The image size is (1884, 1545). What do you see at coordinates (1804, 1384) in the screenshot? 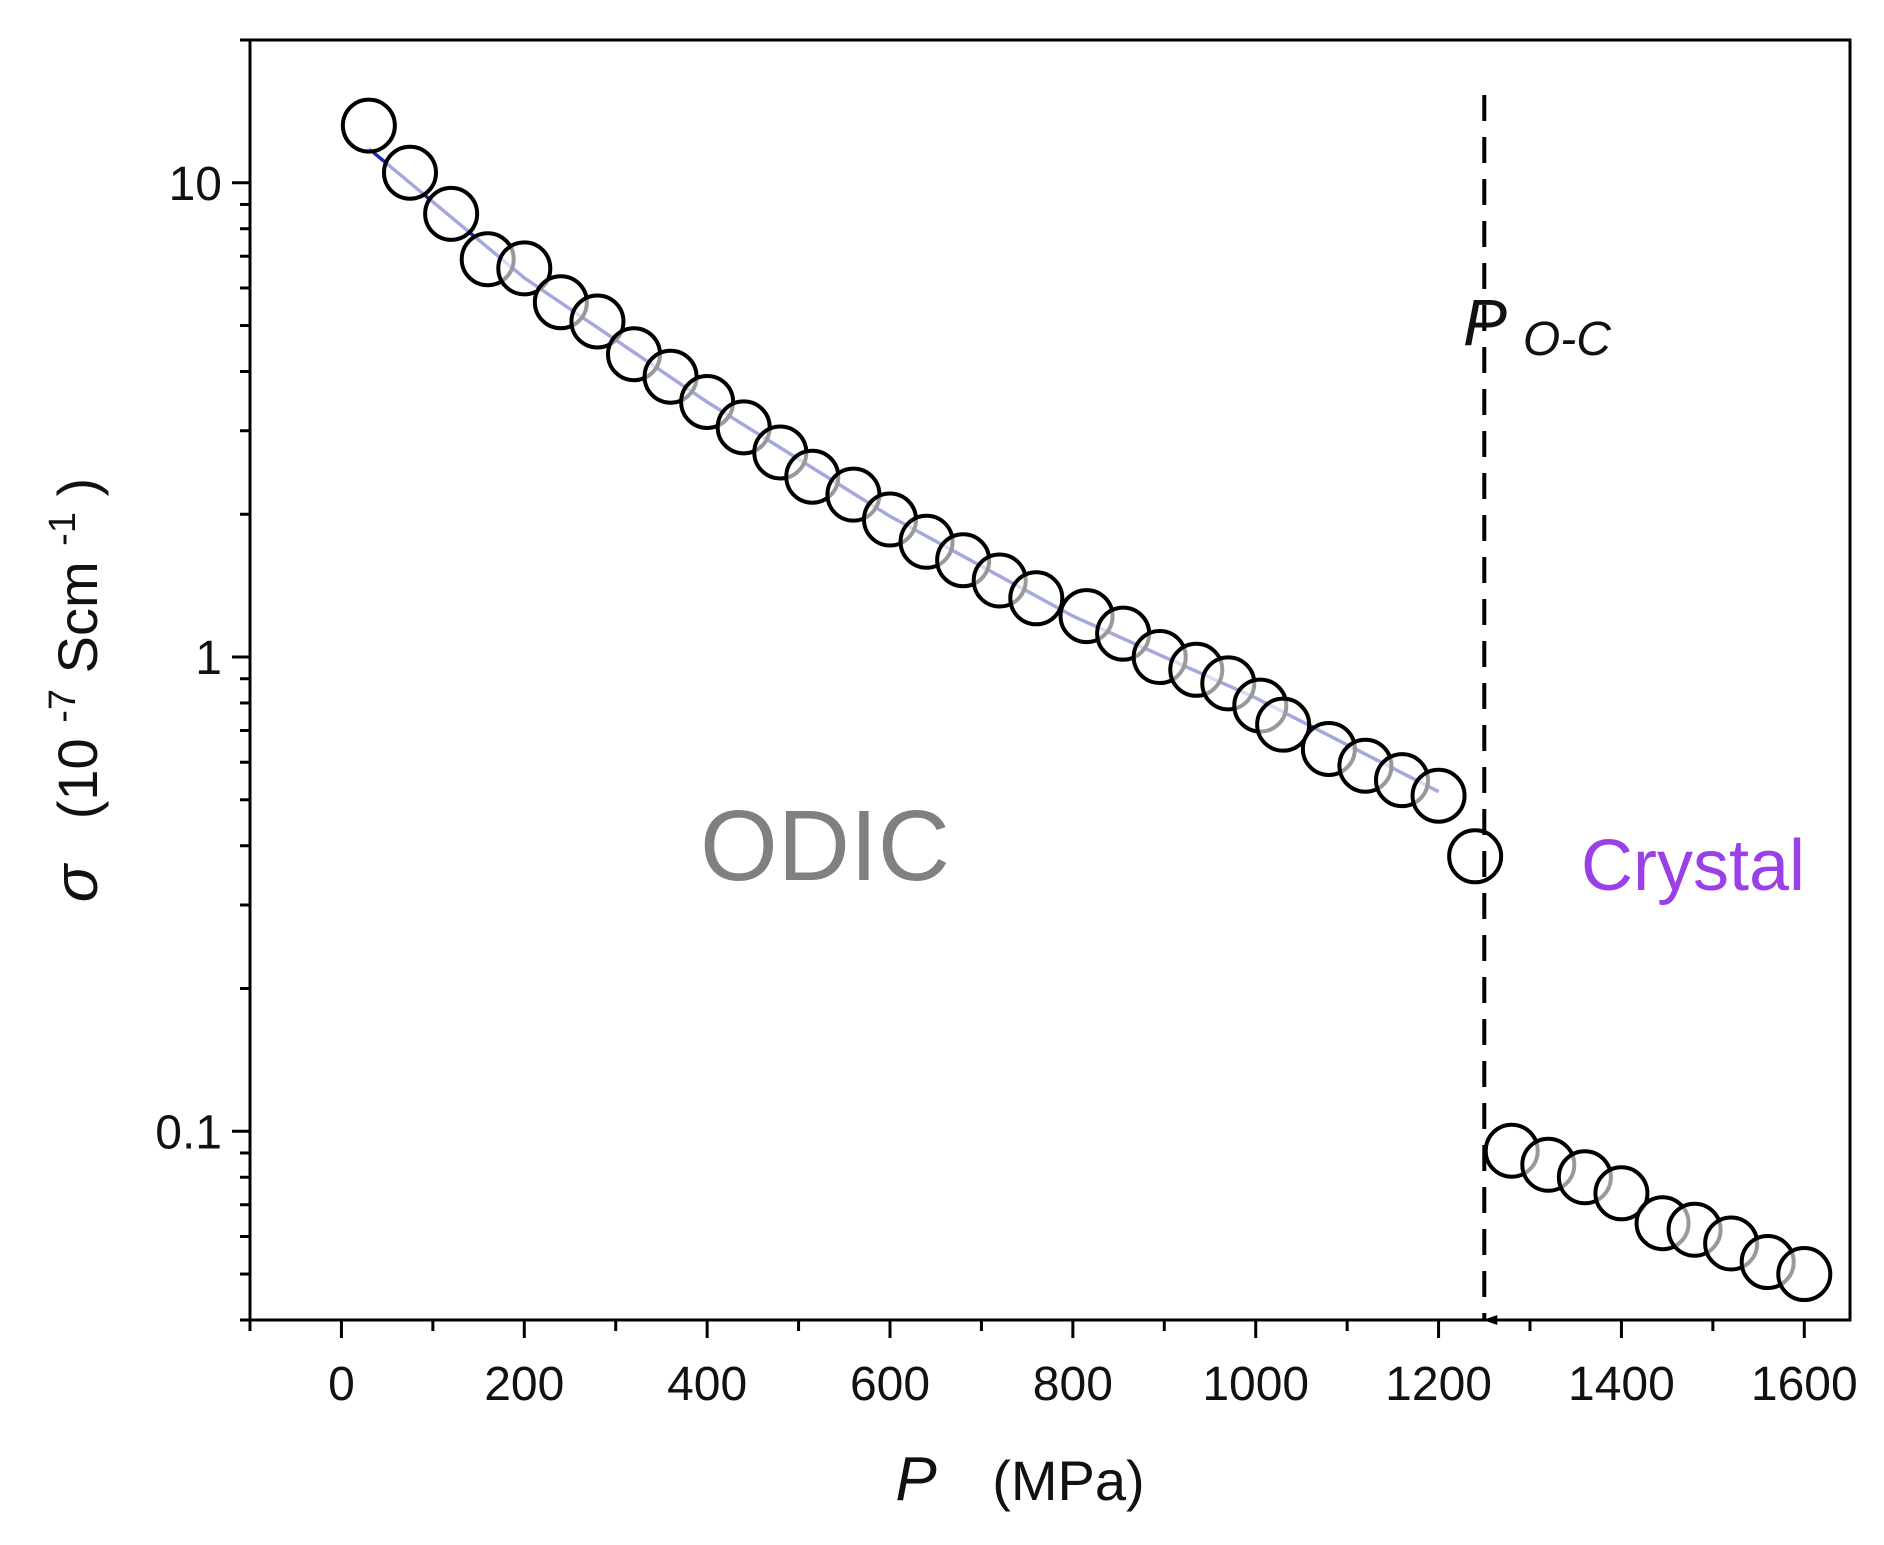
I see `x-tick-label: 1600` at bounding box center [1804, 1384].